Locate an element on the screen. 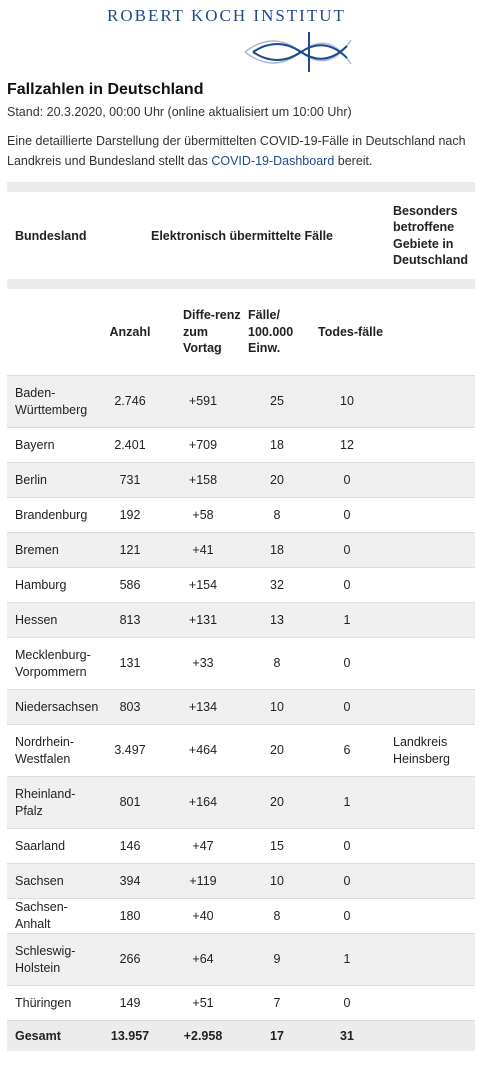 This screenshot has height=1070, width=481. cell-diff: +33 is located at coordinates (203, 663).